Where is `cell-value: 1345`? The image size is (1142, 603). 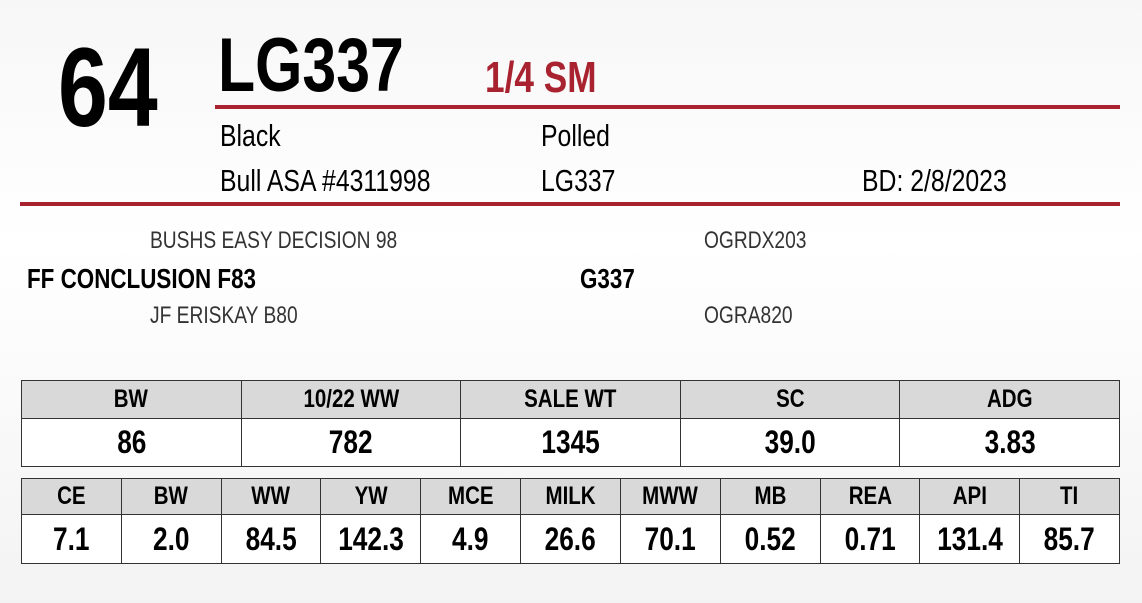
cell-value: 1345 is located at coordinates (570, 442).